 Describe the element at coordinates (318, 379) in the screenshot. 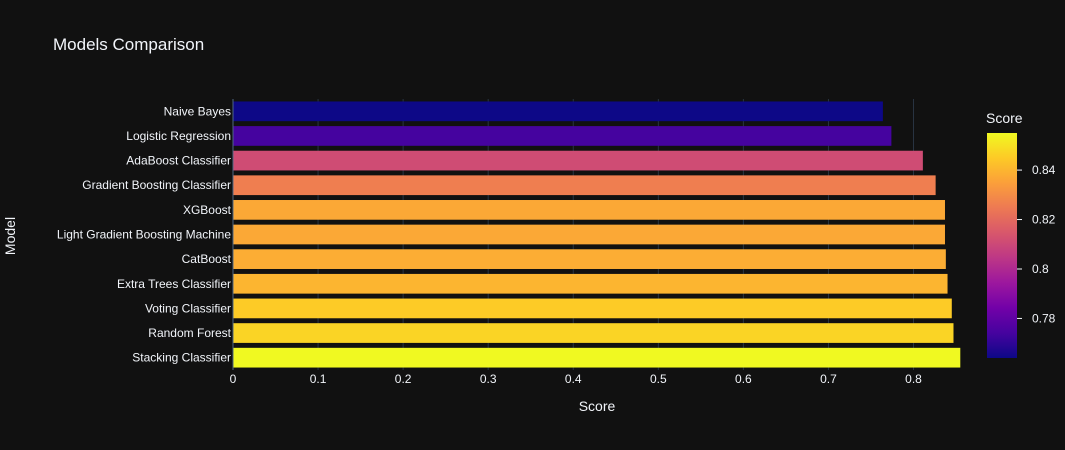

I see `x-tick-label: 0.1` at that location.